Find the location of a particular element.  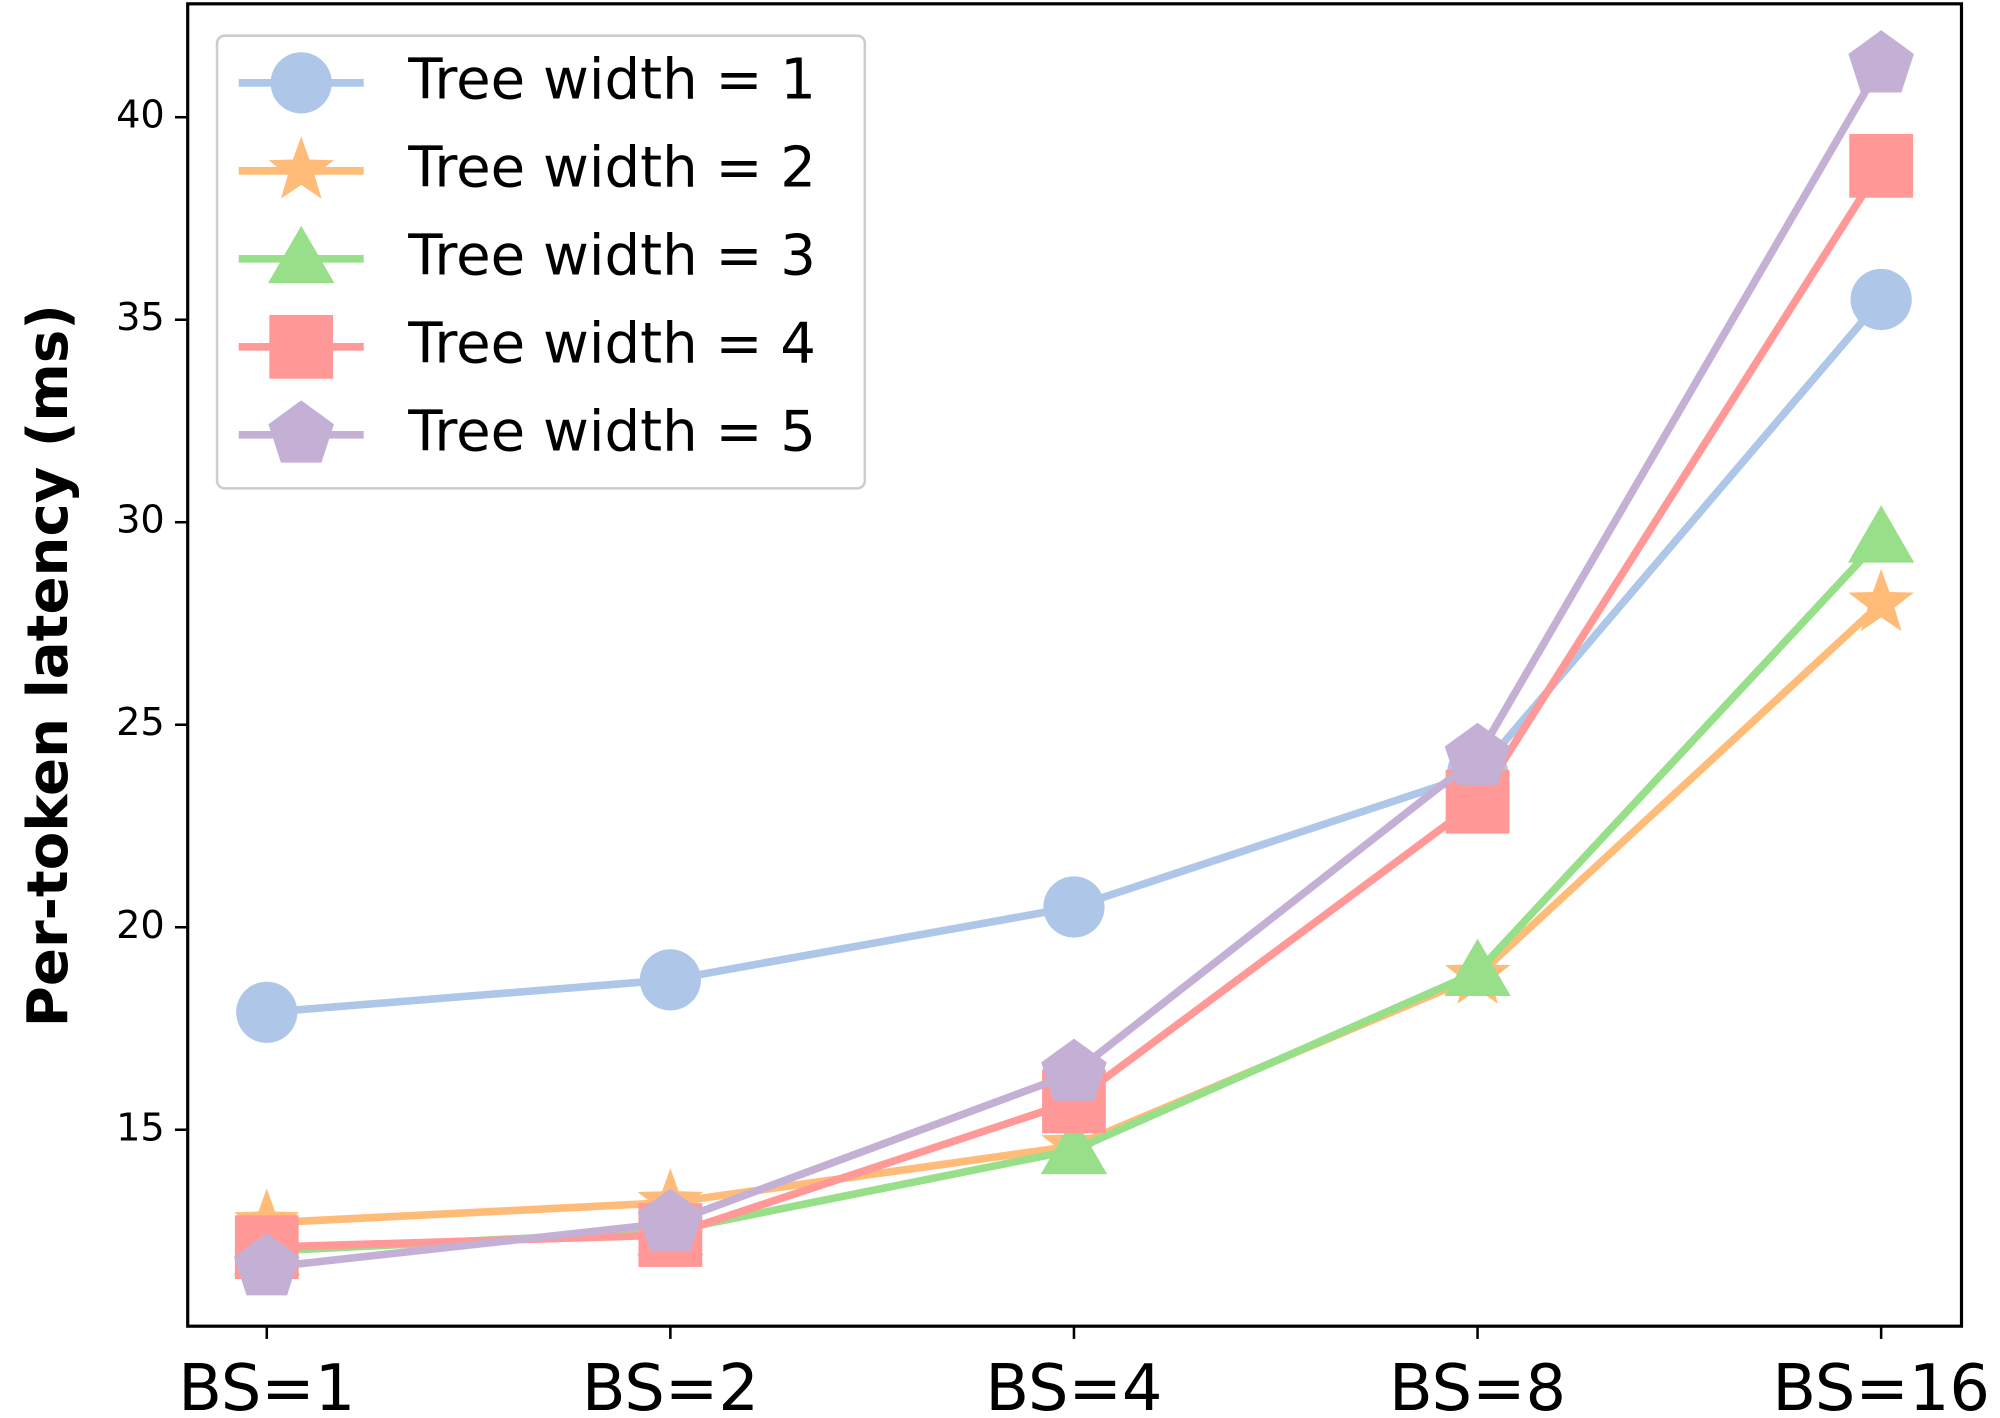

y-tick-label: 15 is located at coordinates (140, 1127).